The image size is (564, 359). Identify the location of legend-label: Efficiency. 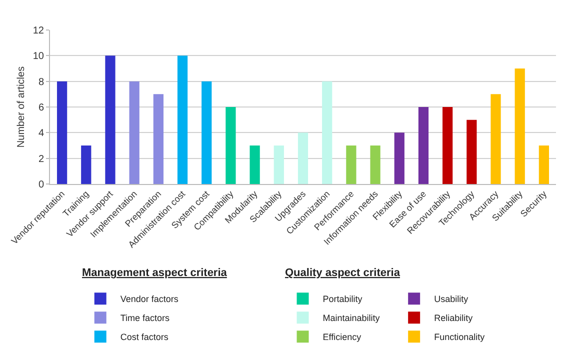
(342, 337).